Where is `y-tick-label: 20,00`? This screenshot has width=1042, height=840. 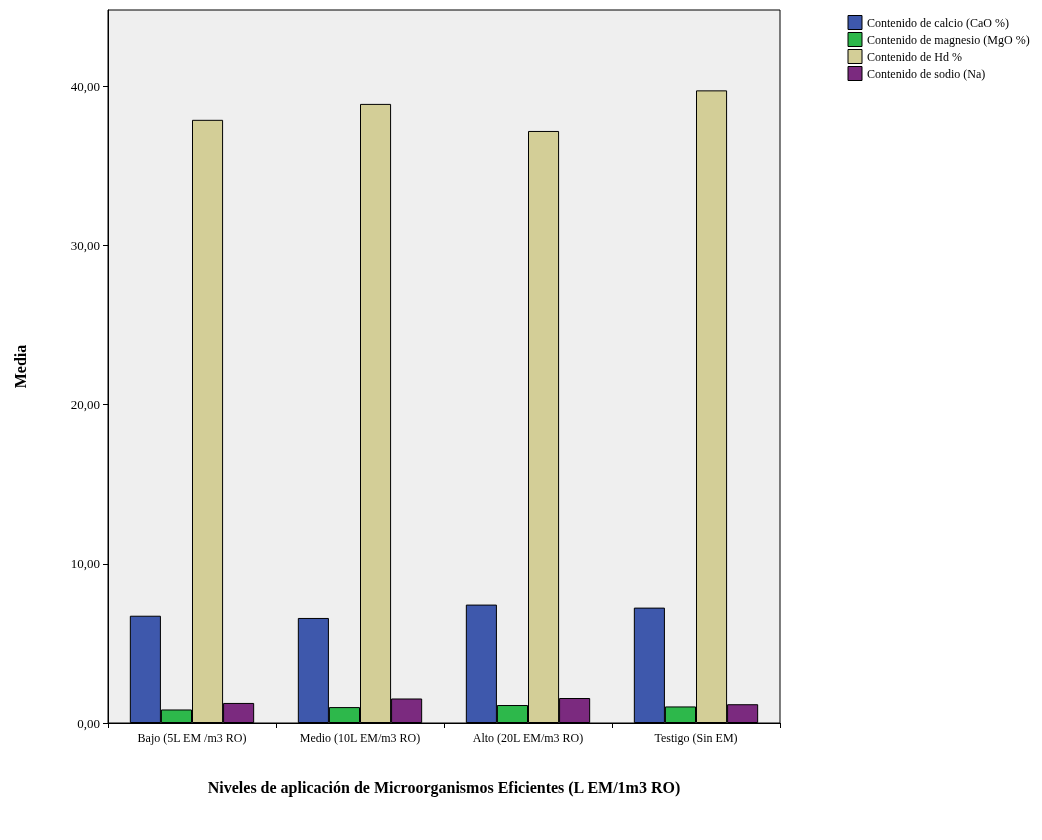
y-tick-label: 20,00 is located at coordinates (85, 405).